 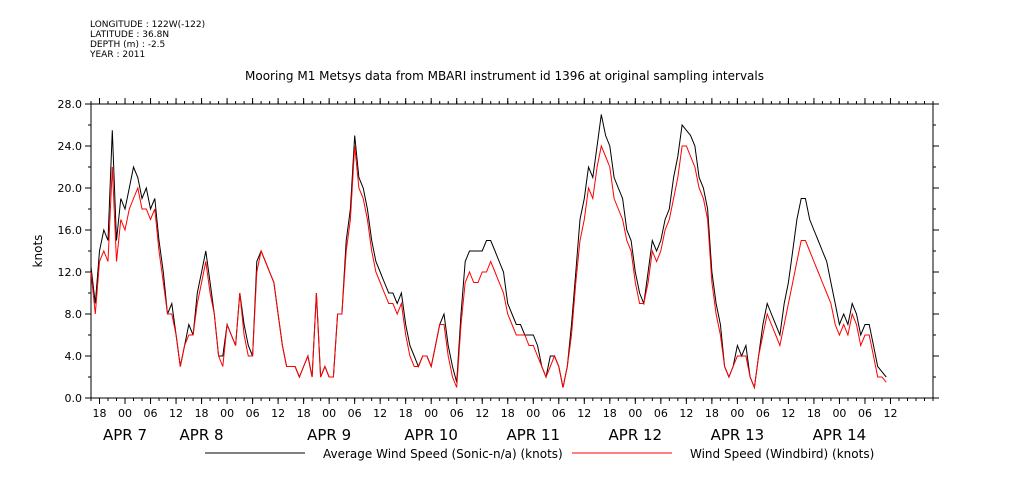 I want to click on meta-line-depth: DEPTH (m) : -2.5, so click(x=128, y=45).